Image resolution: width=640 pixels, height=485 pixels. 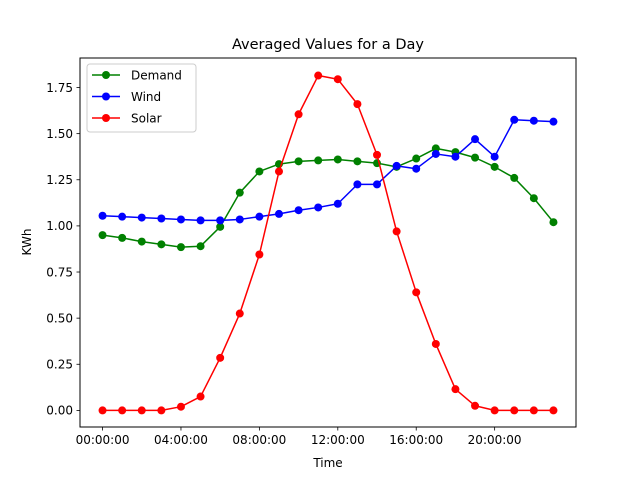 What do you see at coordinates (106, 75) in the screenshot?
I see `legend-marker-demand` at bounding box center [106, 75].